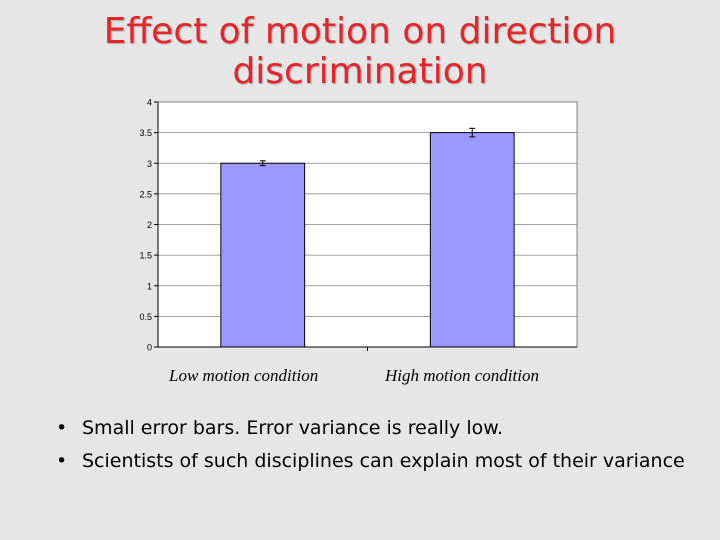 Image resolution: width=720 pixels, height=540 pixels. Describe the element at coordinates (145, 133) in the screenshot. I see `y-tick-label: 3.5` at that location.